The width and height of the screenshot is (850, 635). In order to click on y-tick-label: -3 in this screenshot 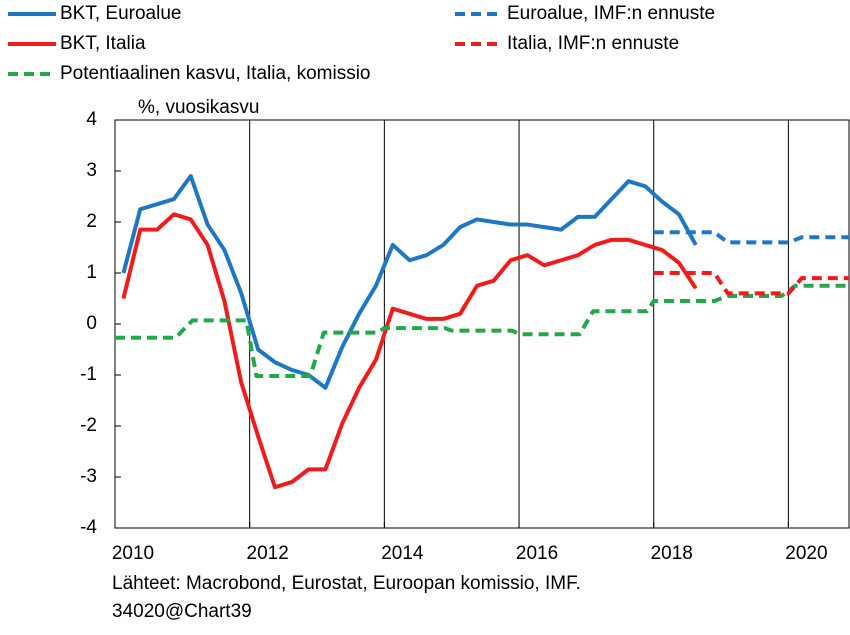, I will do `click(88, 476)`.